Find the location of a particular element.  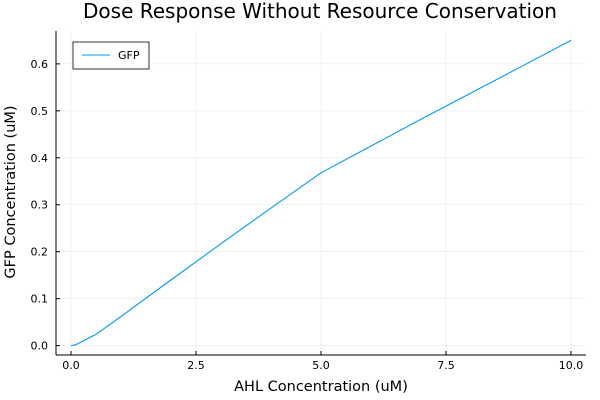

y-tick-label: 0.6 is located at coordinates (40, 64).